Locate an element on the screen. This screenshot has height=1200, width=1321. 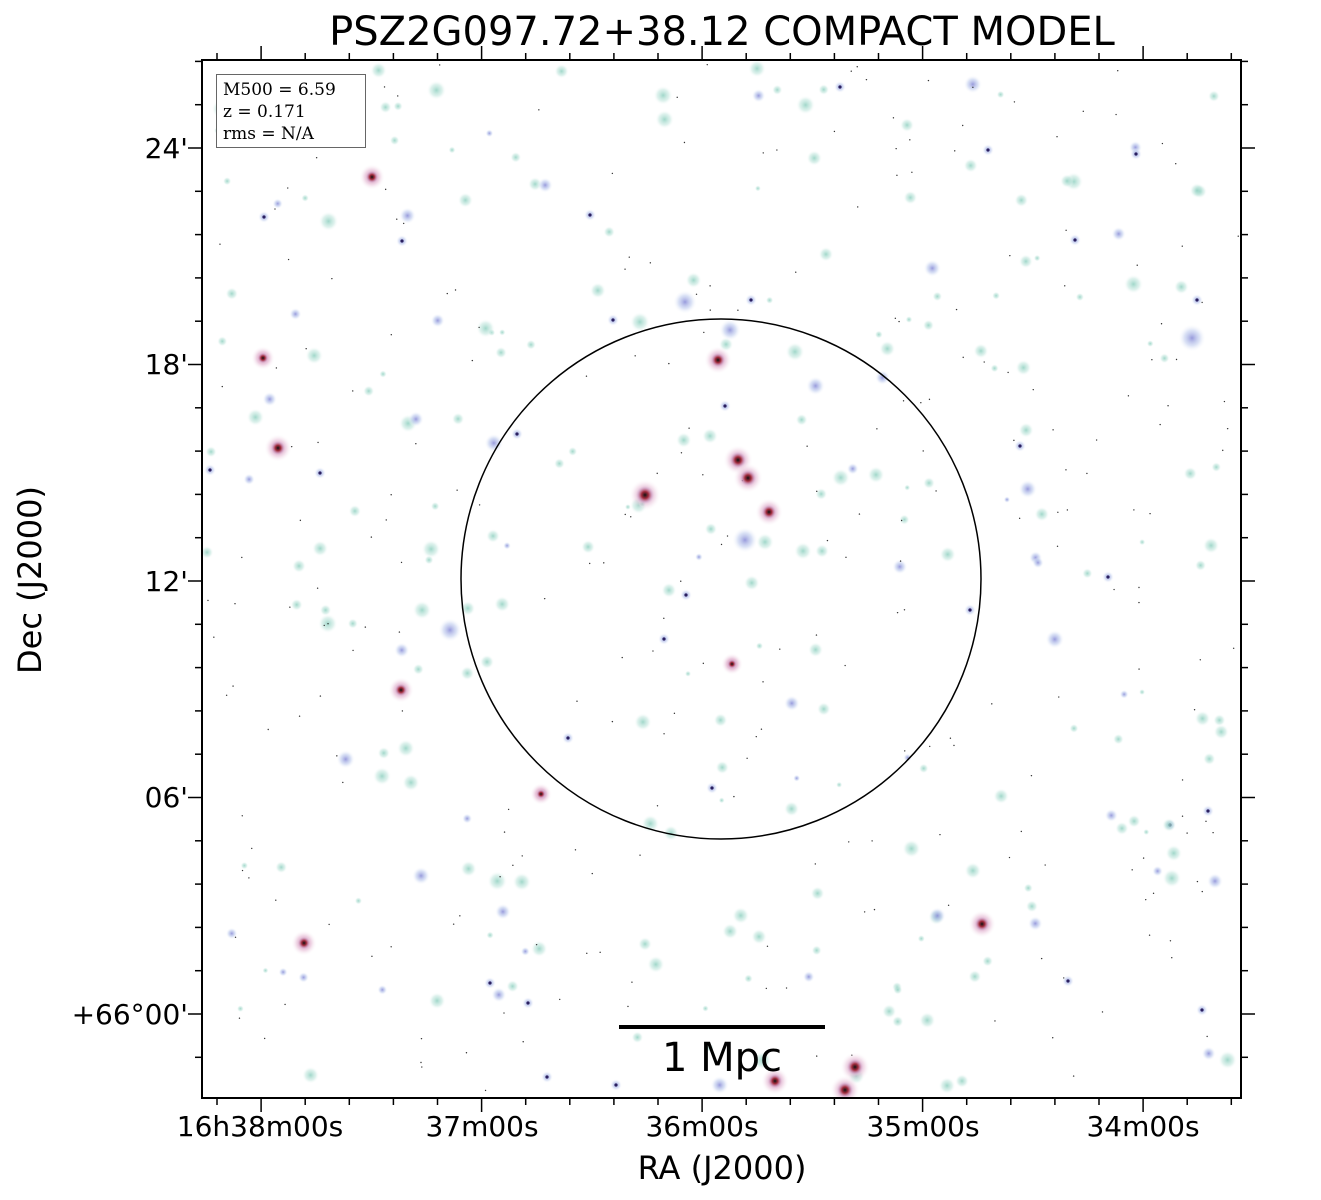
m500-value: M500 = 6.59 is located at coordinates (279, 90).